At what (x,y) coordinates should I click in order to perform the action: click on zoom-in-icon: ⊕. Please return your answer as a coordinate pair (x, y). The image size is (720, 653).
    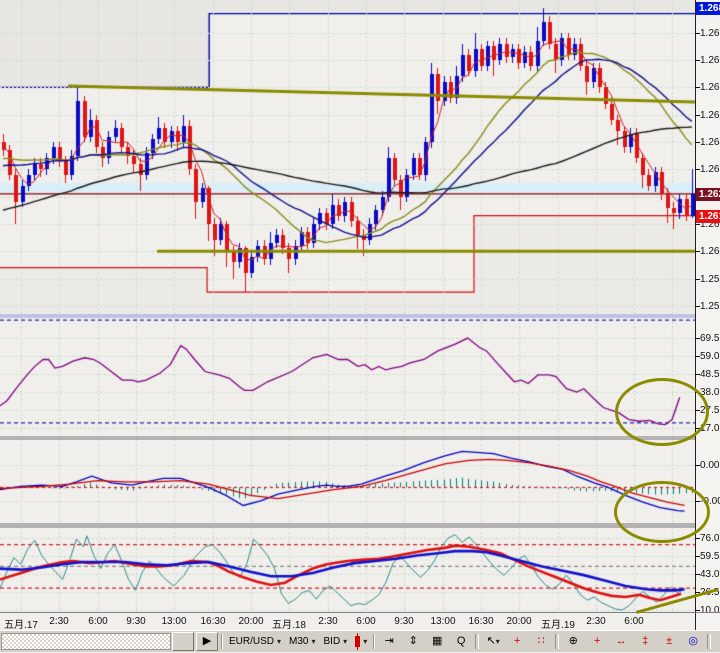
    Looking at the image, I should click on (573, 641).